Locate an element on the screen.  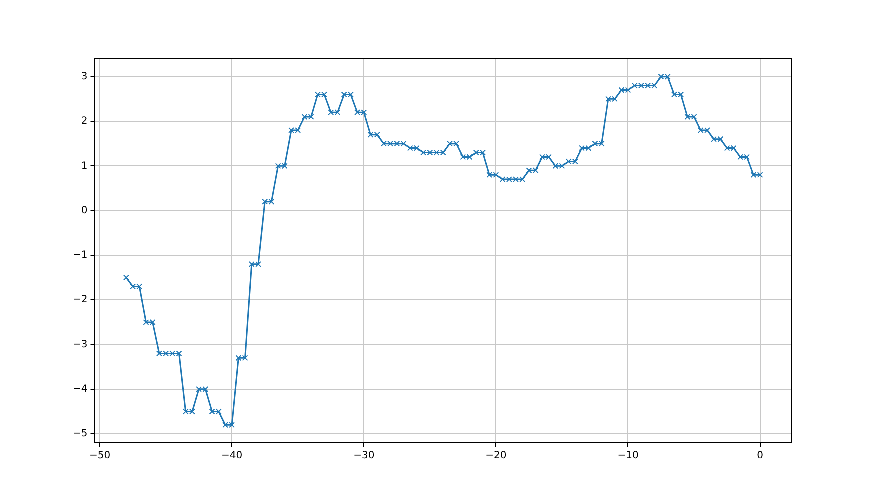
x-tick-label: −50 is located at coordinates (100, 456).